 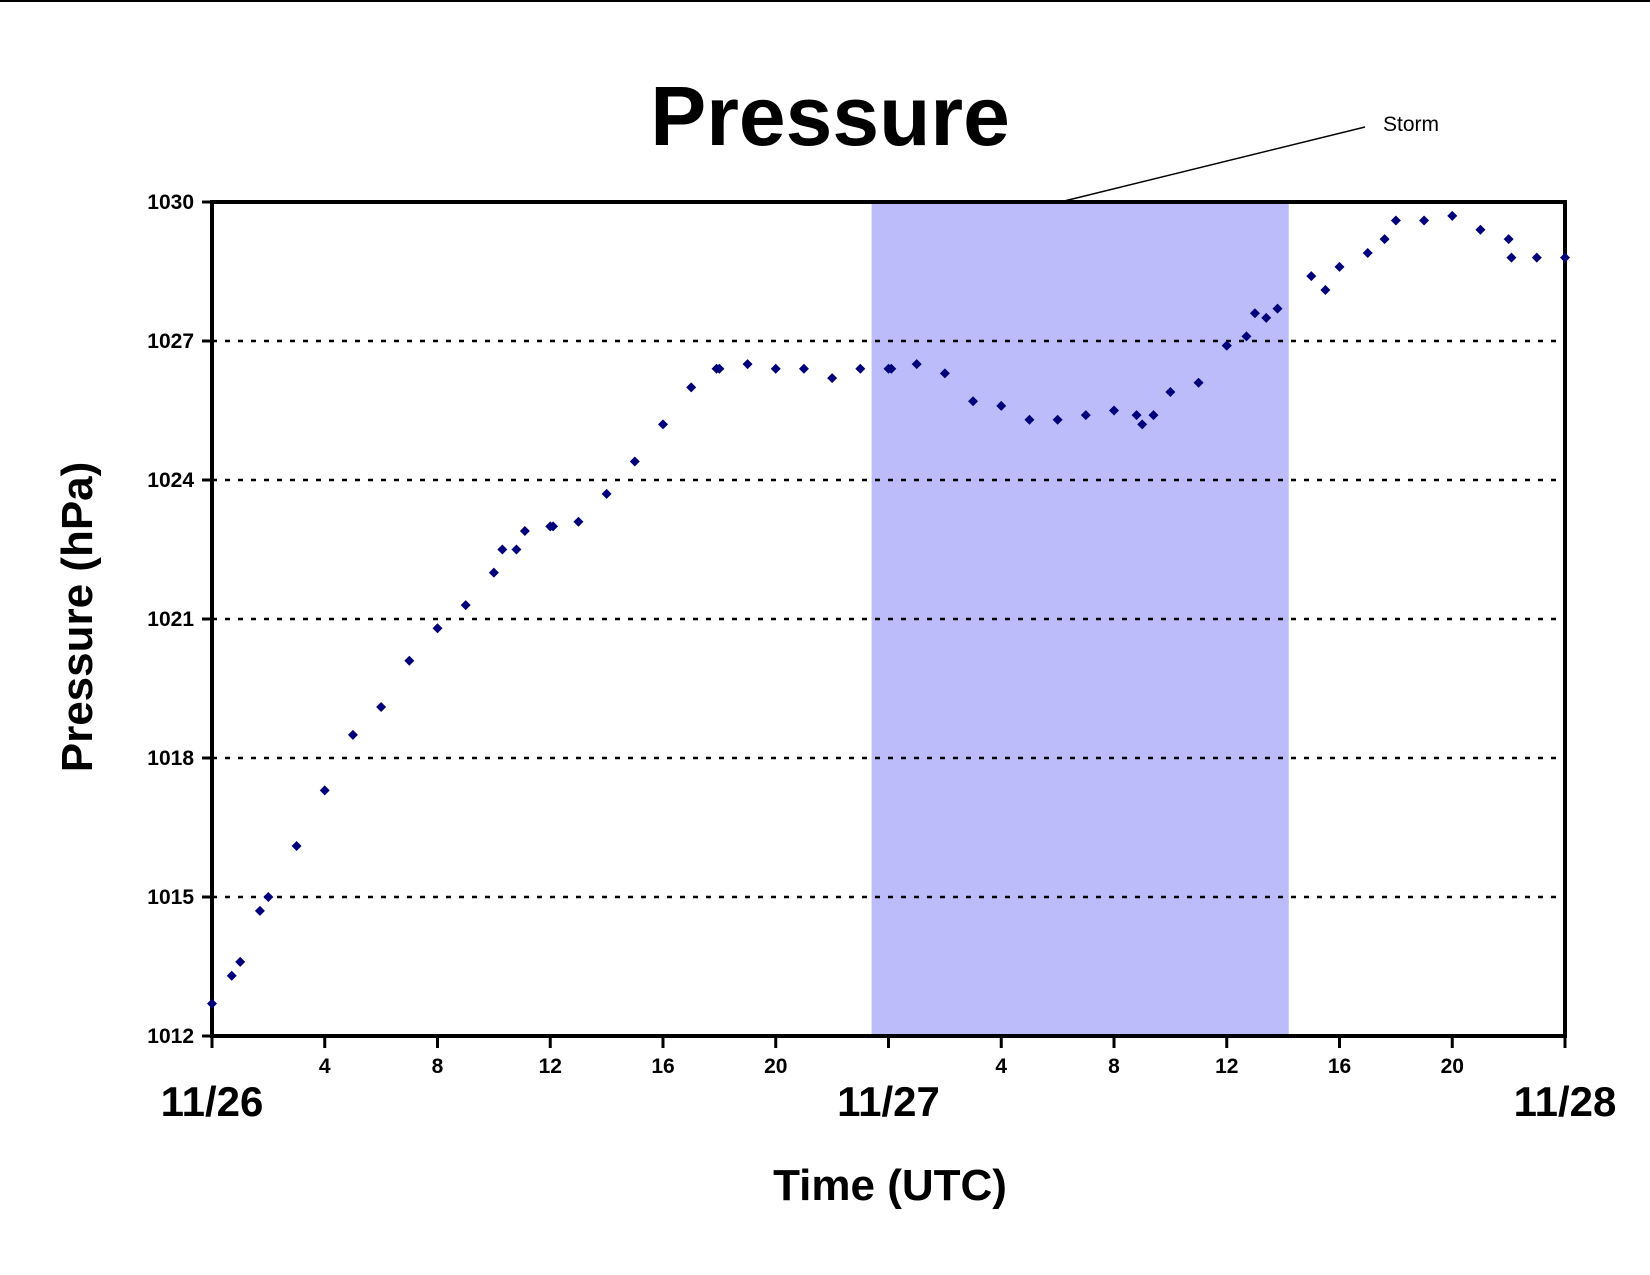 What do you see at coordinates (212, 1101) in the screenshot?
I see `date-label: 11/26` at bounding box center [212, 1101].